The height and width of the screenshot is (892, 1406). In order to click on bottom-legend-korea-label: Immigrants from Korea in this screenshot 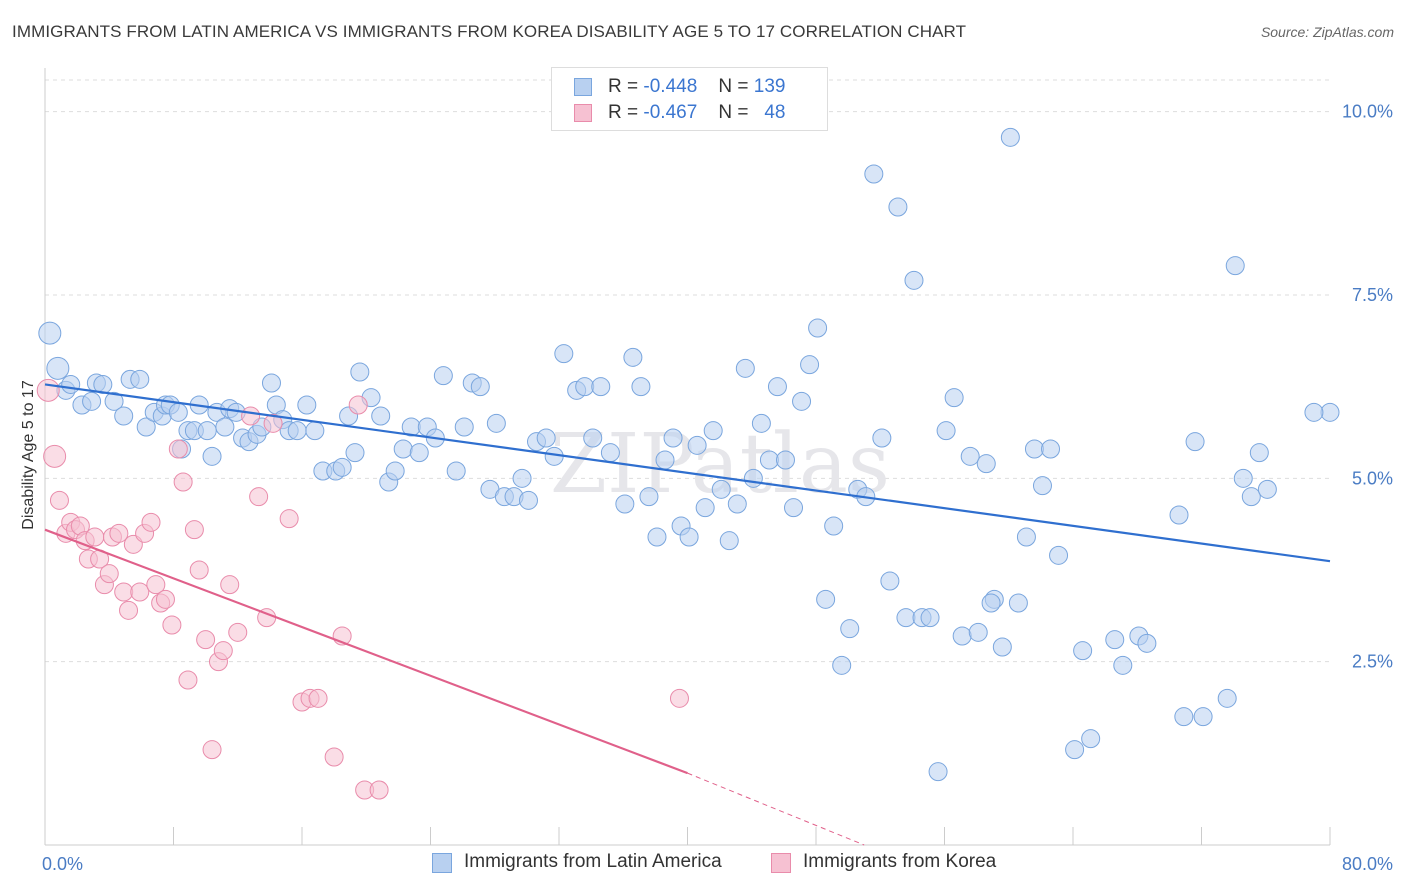, I will do `click(900, 861)`.